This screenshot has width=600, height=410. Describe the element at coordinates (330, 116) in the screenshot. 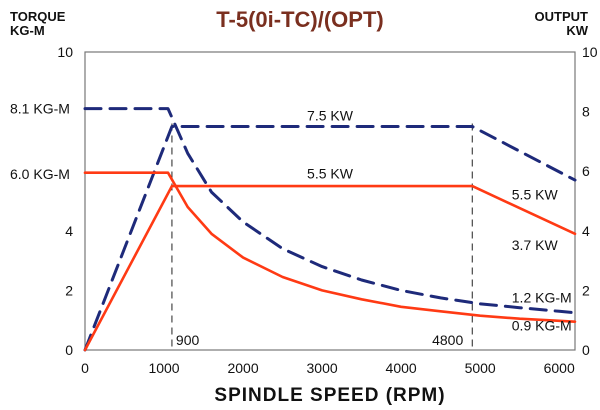

I see `value-annotation: 7.5 KW` at that location.